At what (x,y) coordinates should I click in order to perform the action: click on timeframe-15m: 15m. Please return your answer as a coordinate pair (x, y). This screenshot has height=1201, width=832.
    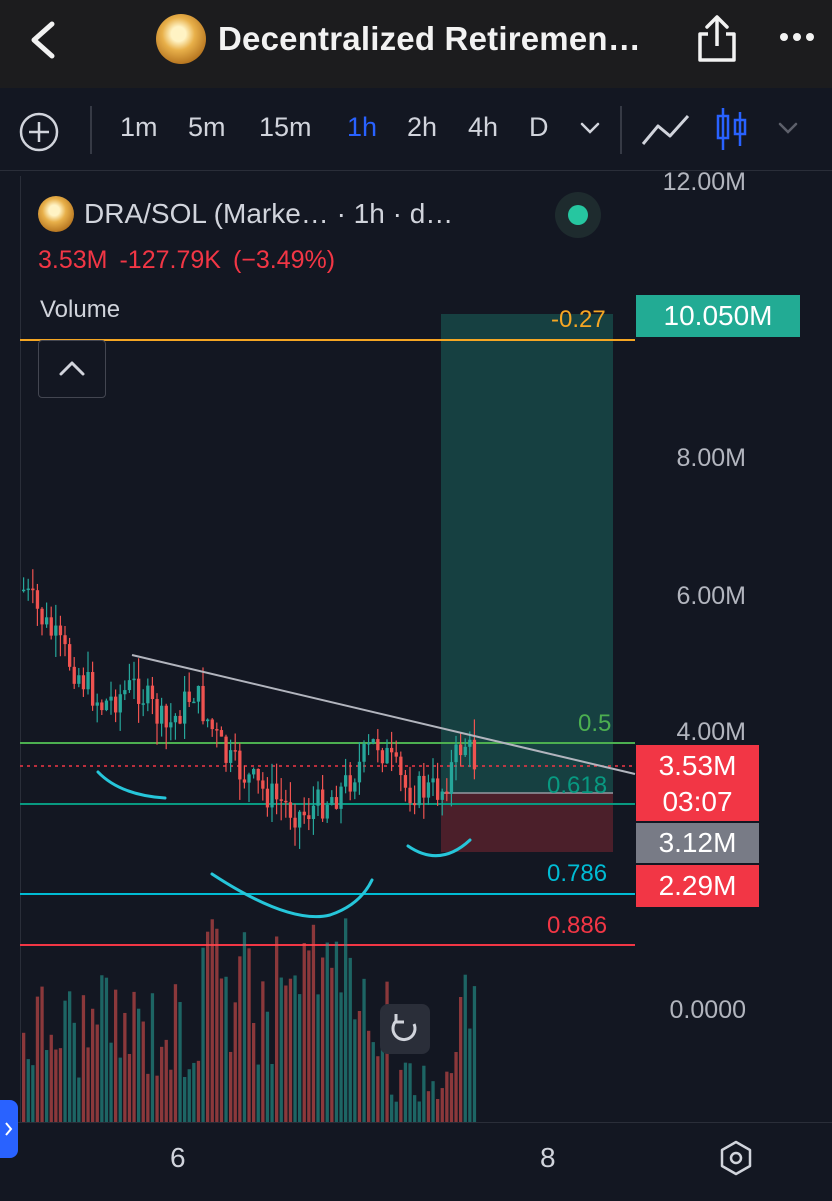
    Looking at the image, I should click on (285, 127).